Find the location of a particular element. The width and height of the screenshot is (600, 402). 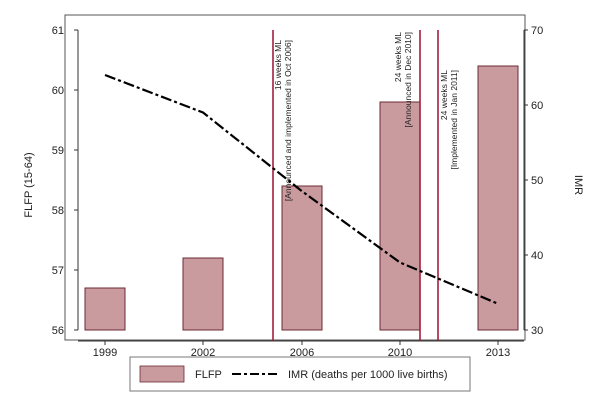

legend: FLFP IMR (deaths per 1000 live births) is located at coordinates (300, 374).